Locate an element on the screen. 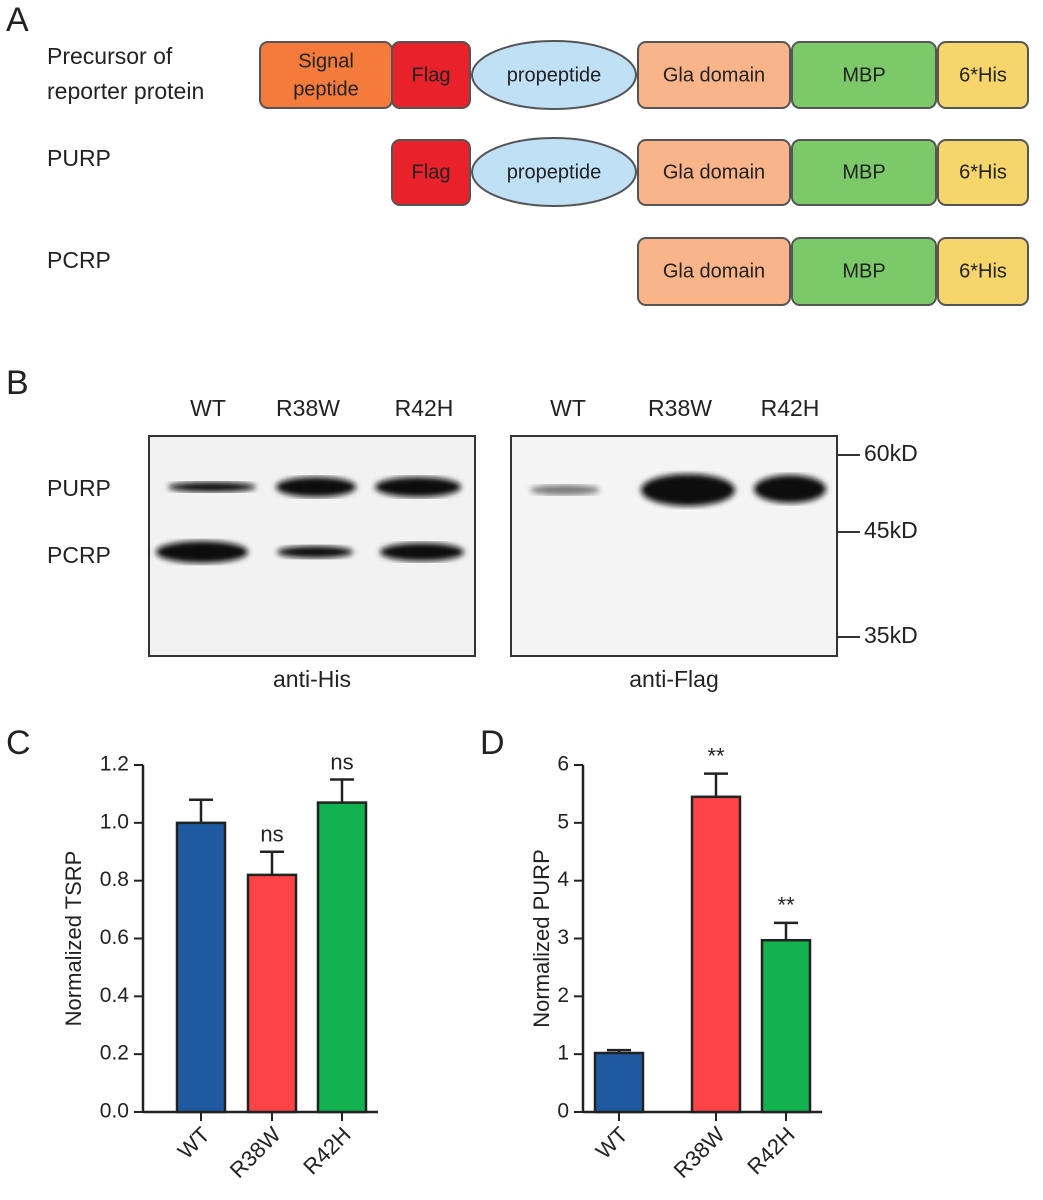  y-tick-label: 3 is located at coordinates (563, 937).